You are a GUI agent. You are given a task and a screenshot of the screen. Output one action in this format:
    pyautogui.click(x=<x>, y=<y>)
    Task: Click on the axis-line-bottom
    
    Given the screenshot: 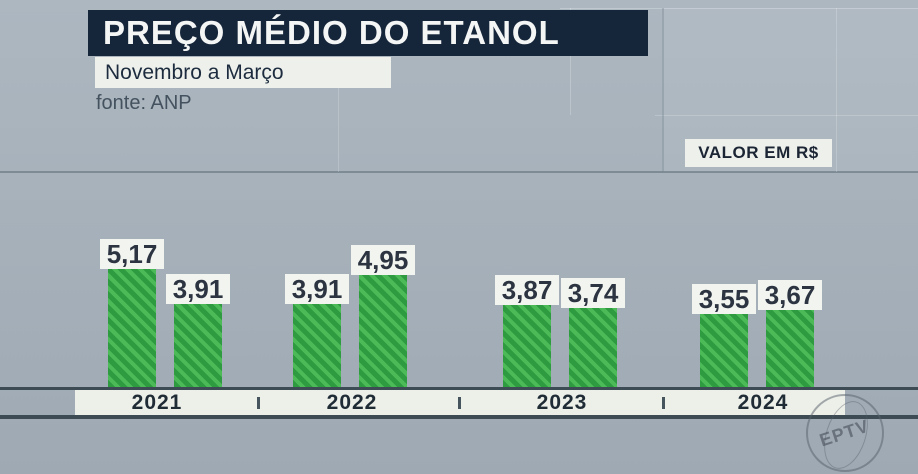 What is the action you would take?
    pyautogui.click(x=459, y=417)
    